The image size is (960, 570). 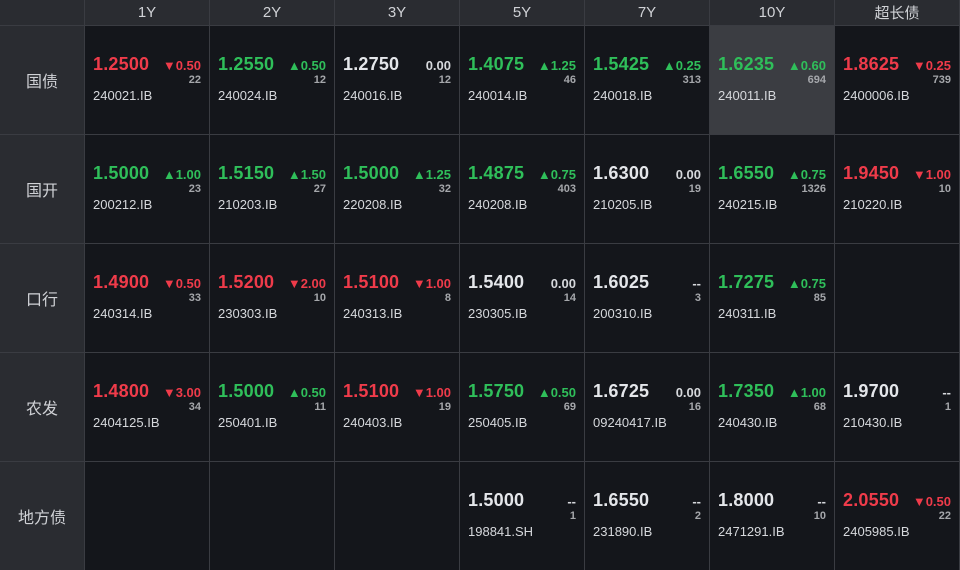 I want to click on change-value: ▲0.25, so click(x=681, y=65).